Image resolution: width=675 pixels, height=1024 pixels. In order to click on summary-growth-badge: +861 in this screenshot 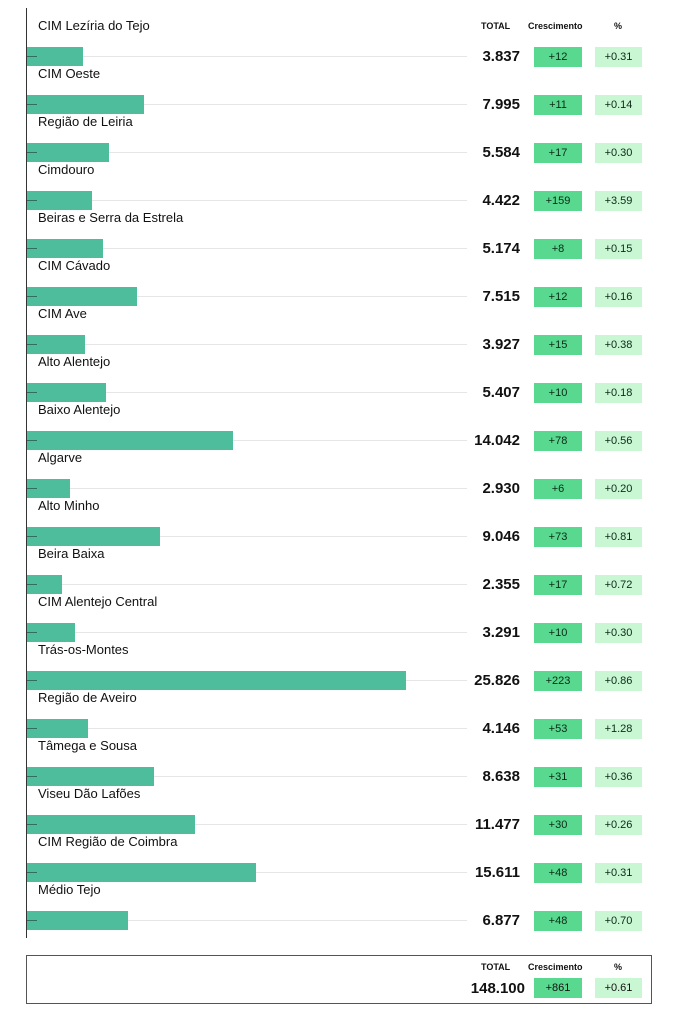, I will do `click(558, 988)`.